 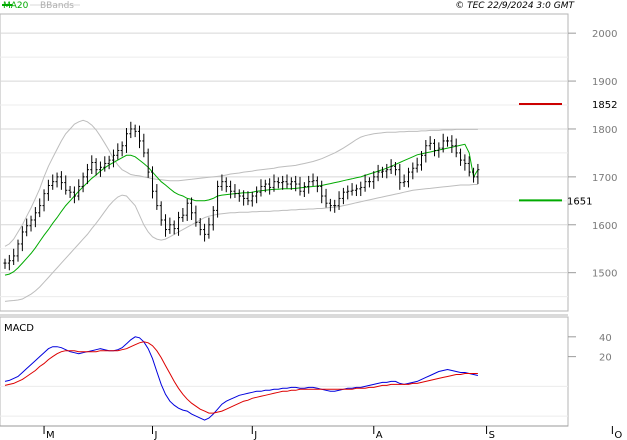 I want to click on macd-tick-label: 40, so click(x=605, y=338).